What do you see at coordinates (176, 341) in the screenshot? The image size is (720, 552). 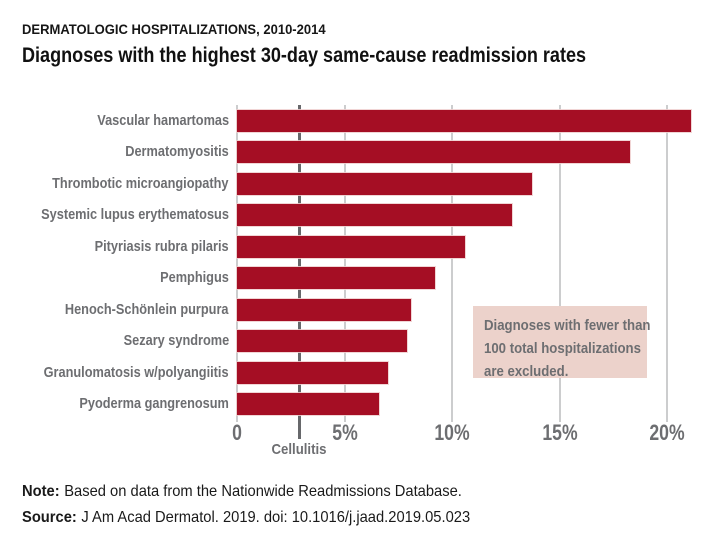 I see `category-label: Sezary syndrome` at bounding box center [176, 341].